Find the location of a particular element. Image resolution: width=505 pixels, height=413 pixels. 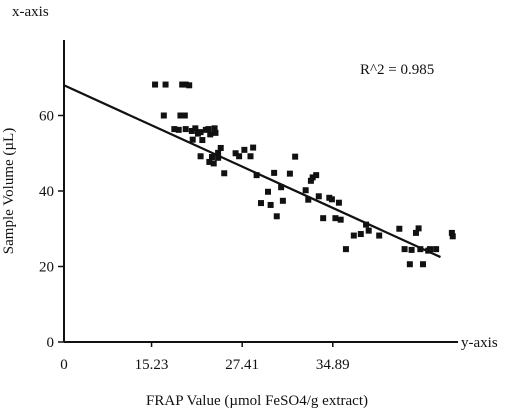

y-axis-title: Sample Volume (µL) is located at coordinates (9, 191).